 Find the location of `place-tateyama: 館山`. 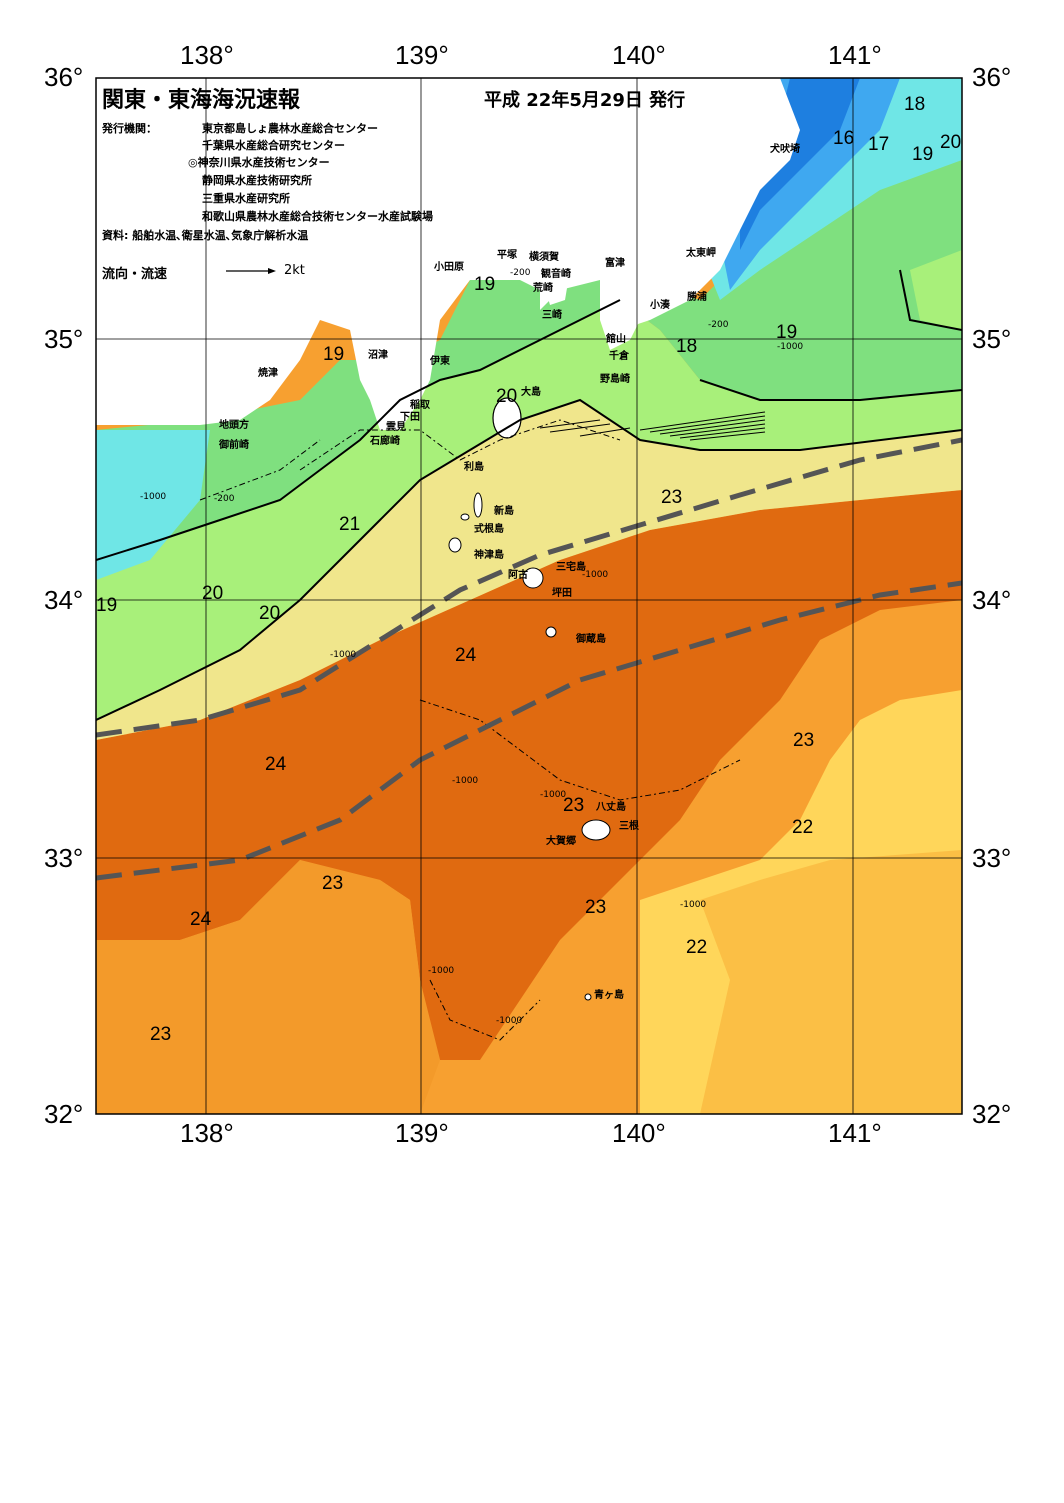

place-tateyama: 館山 is located at coordinates (616, 339).